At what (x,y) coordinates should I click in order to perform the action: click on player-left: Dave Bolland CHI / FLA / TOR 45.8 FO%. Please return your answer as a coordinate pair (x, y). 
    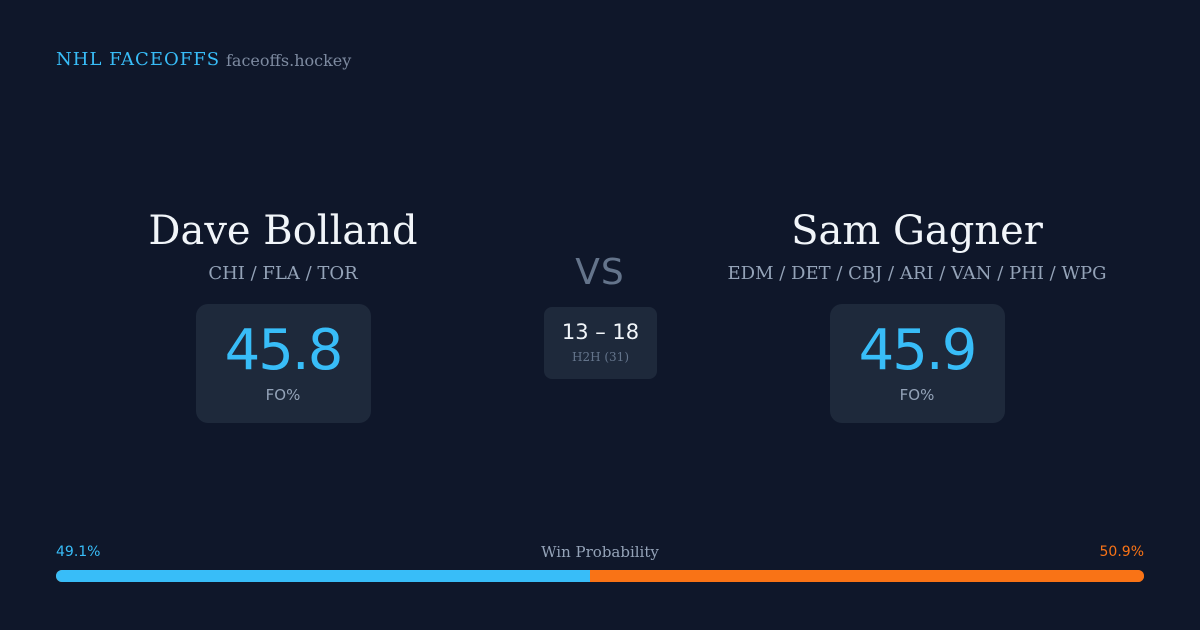
    Looking at the image, I should click on (283, 314).